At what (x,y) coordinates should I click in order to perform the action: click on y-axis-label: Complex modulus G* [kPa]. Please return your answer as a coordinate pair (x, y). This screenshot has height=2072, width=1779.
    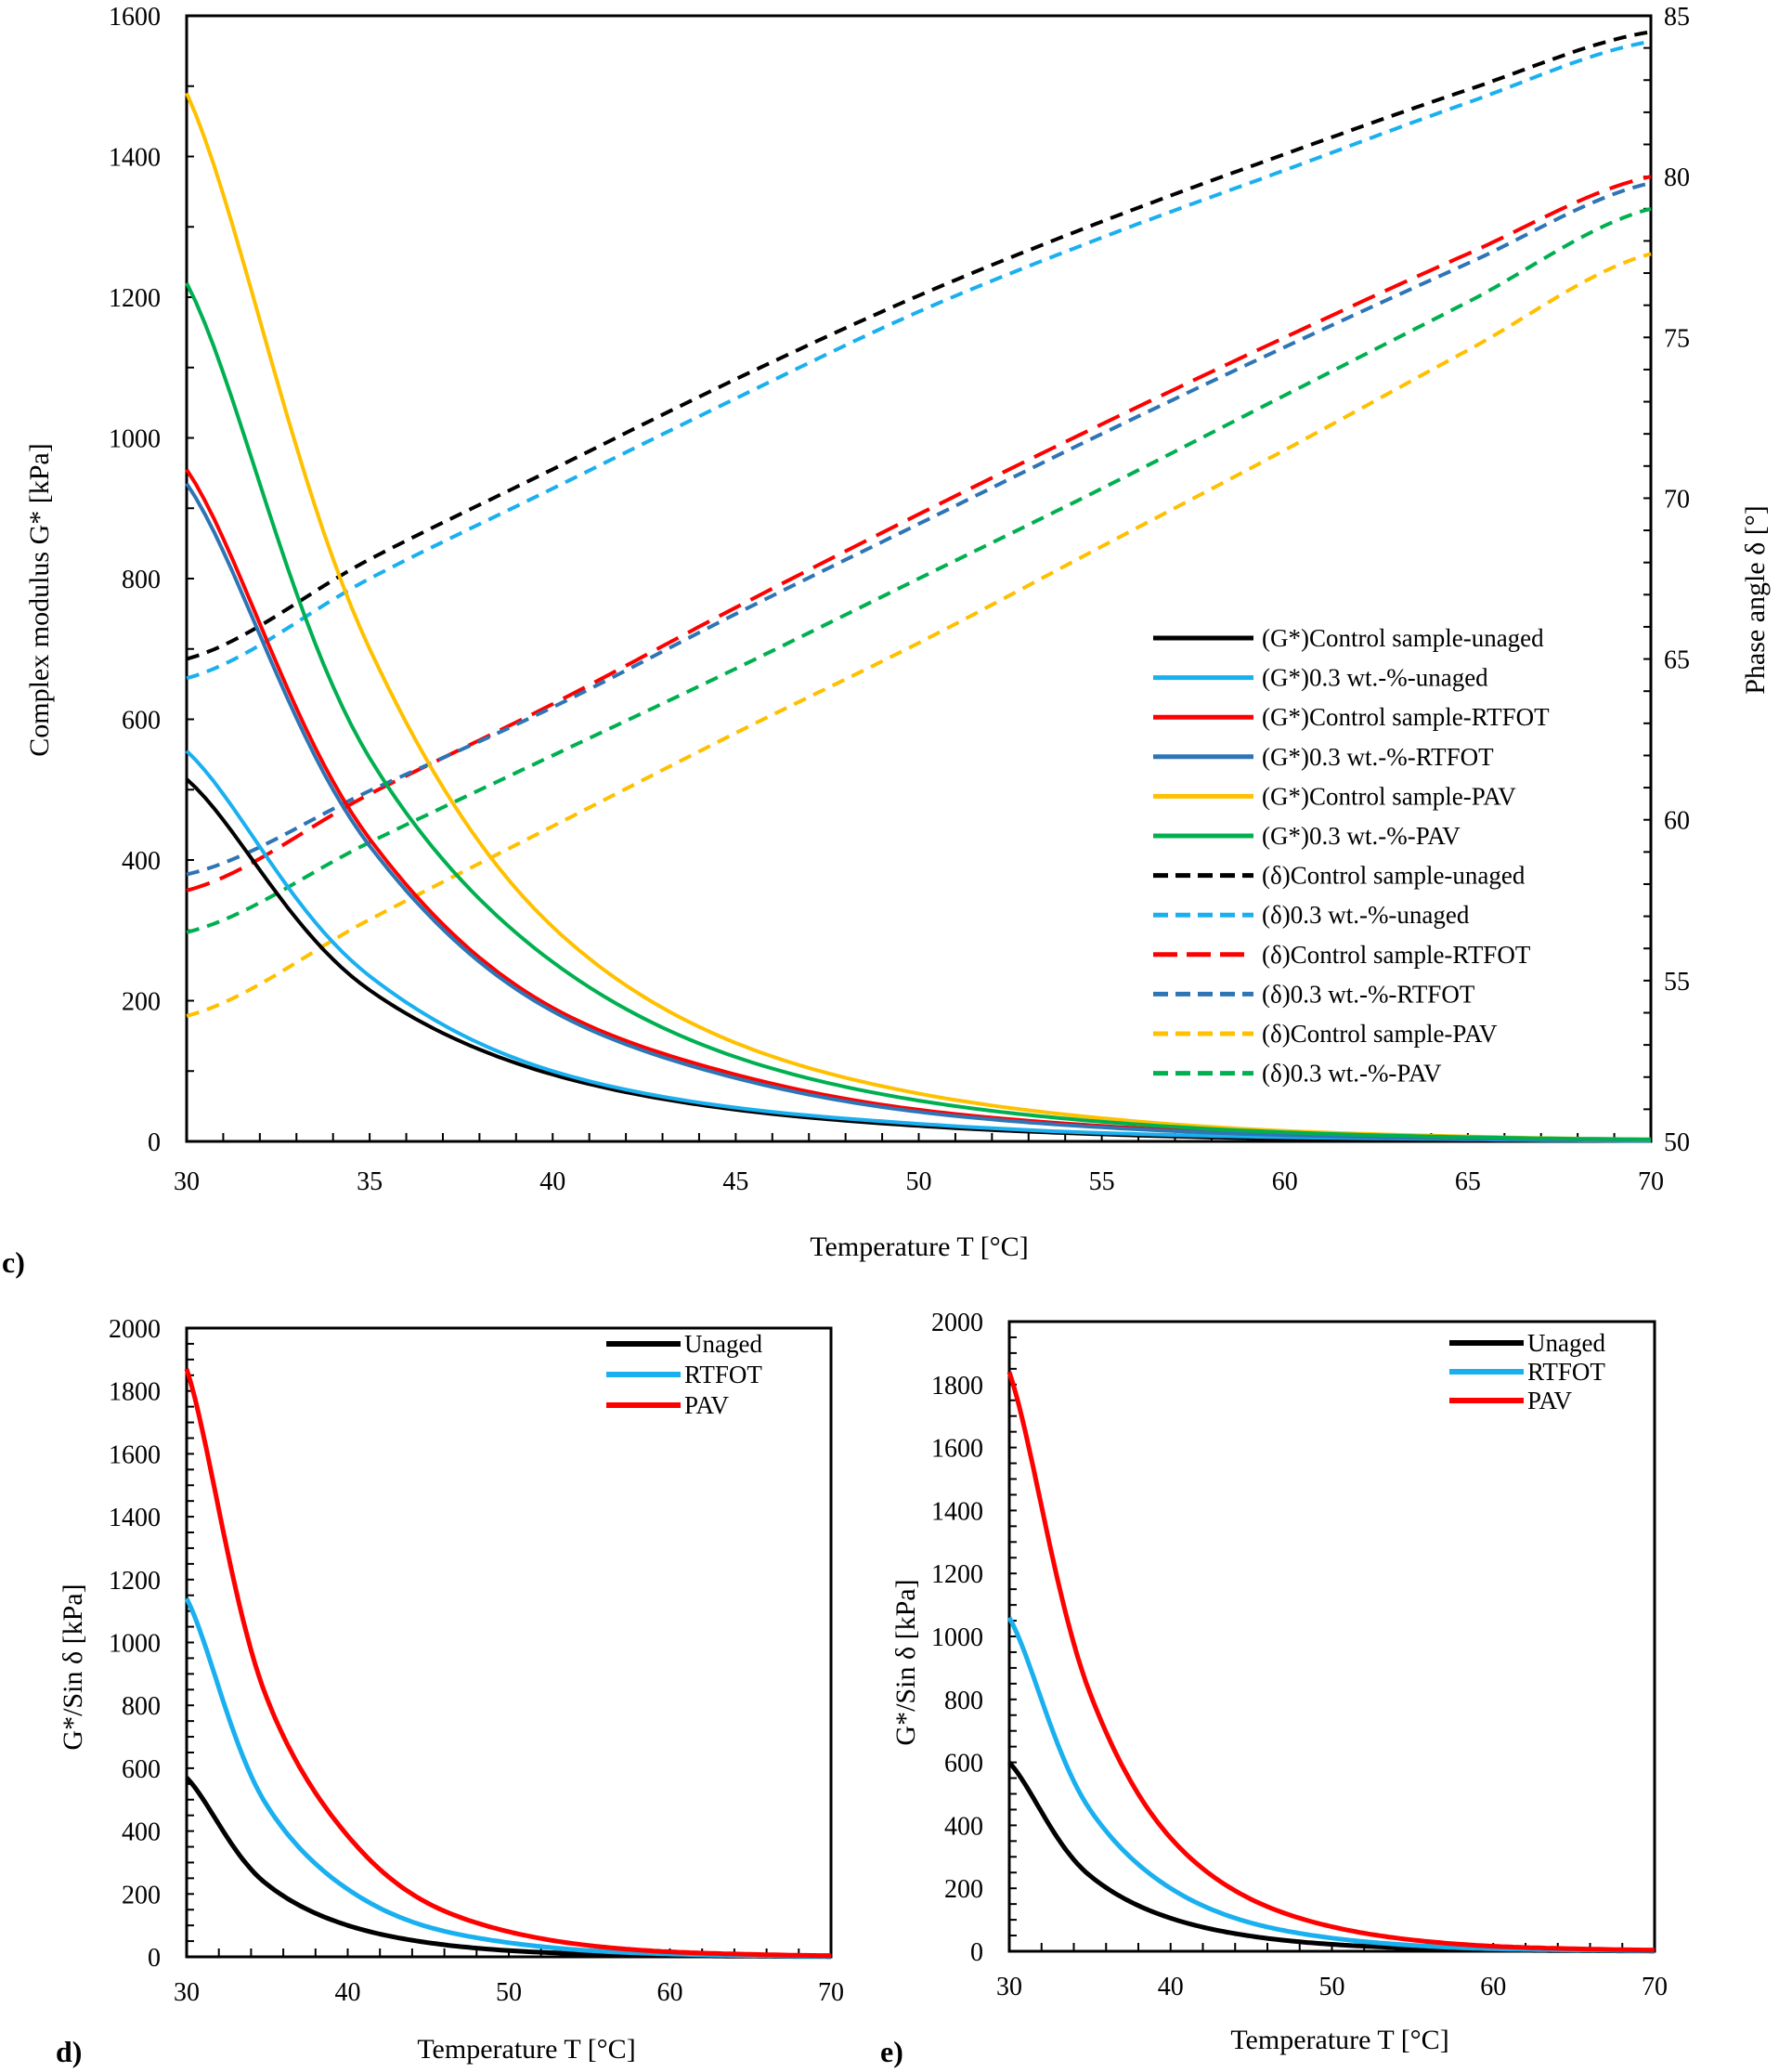
    Looking at the image, I should click on (39, 600).